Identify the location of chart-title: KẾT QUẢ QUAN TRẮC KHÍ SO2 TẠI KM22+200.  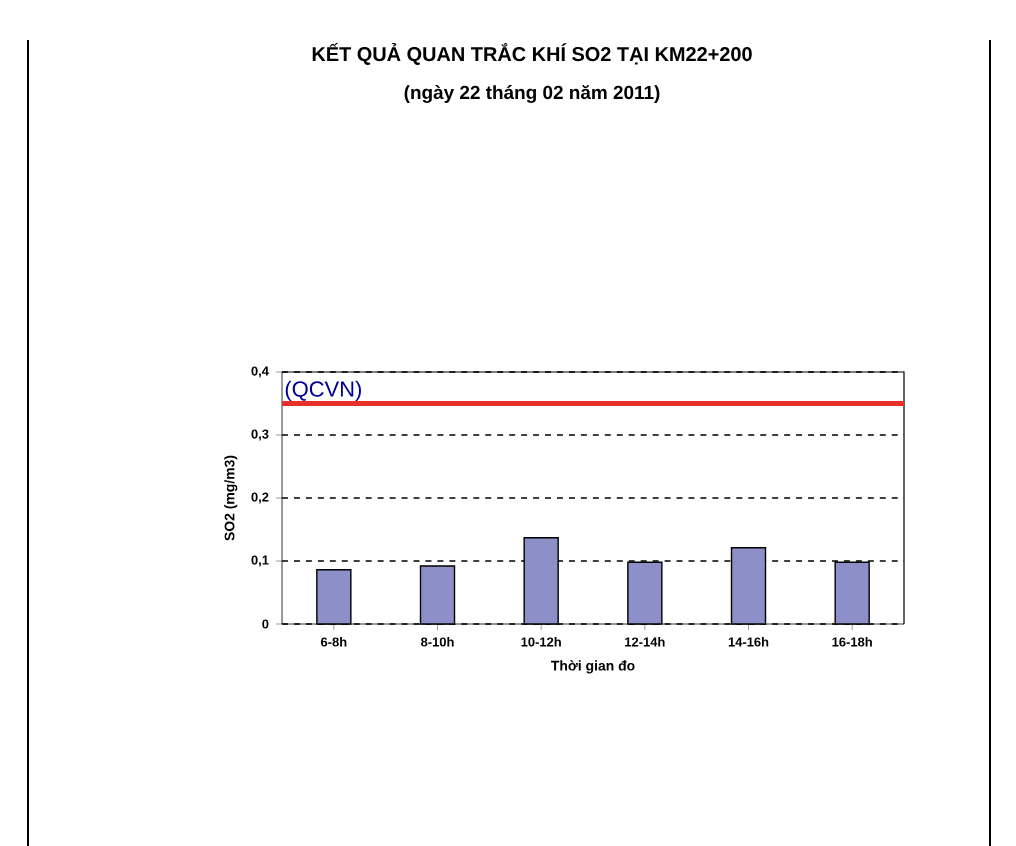
(532, 54).